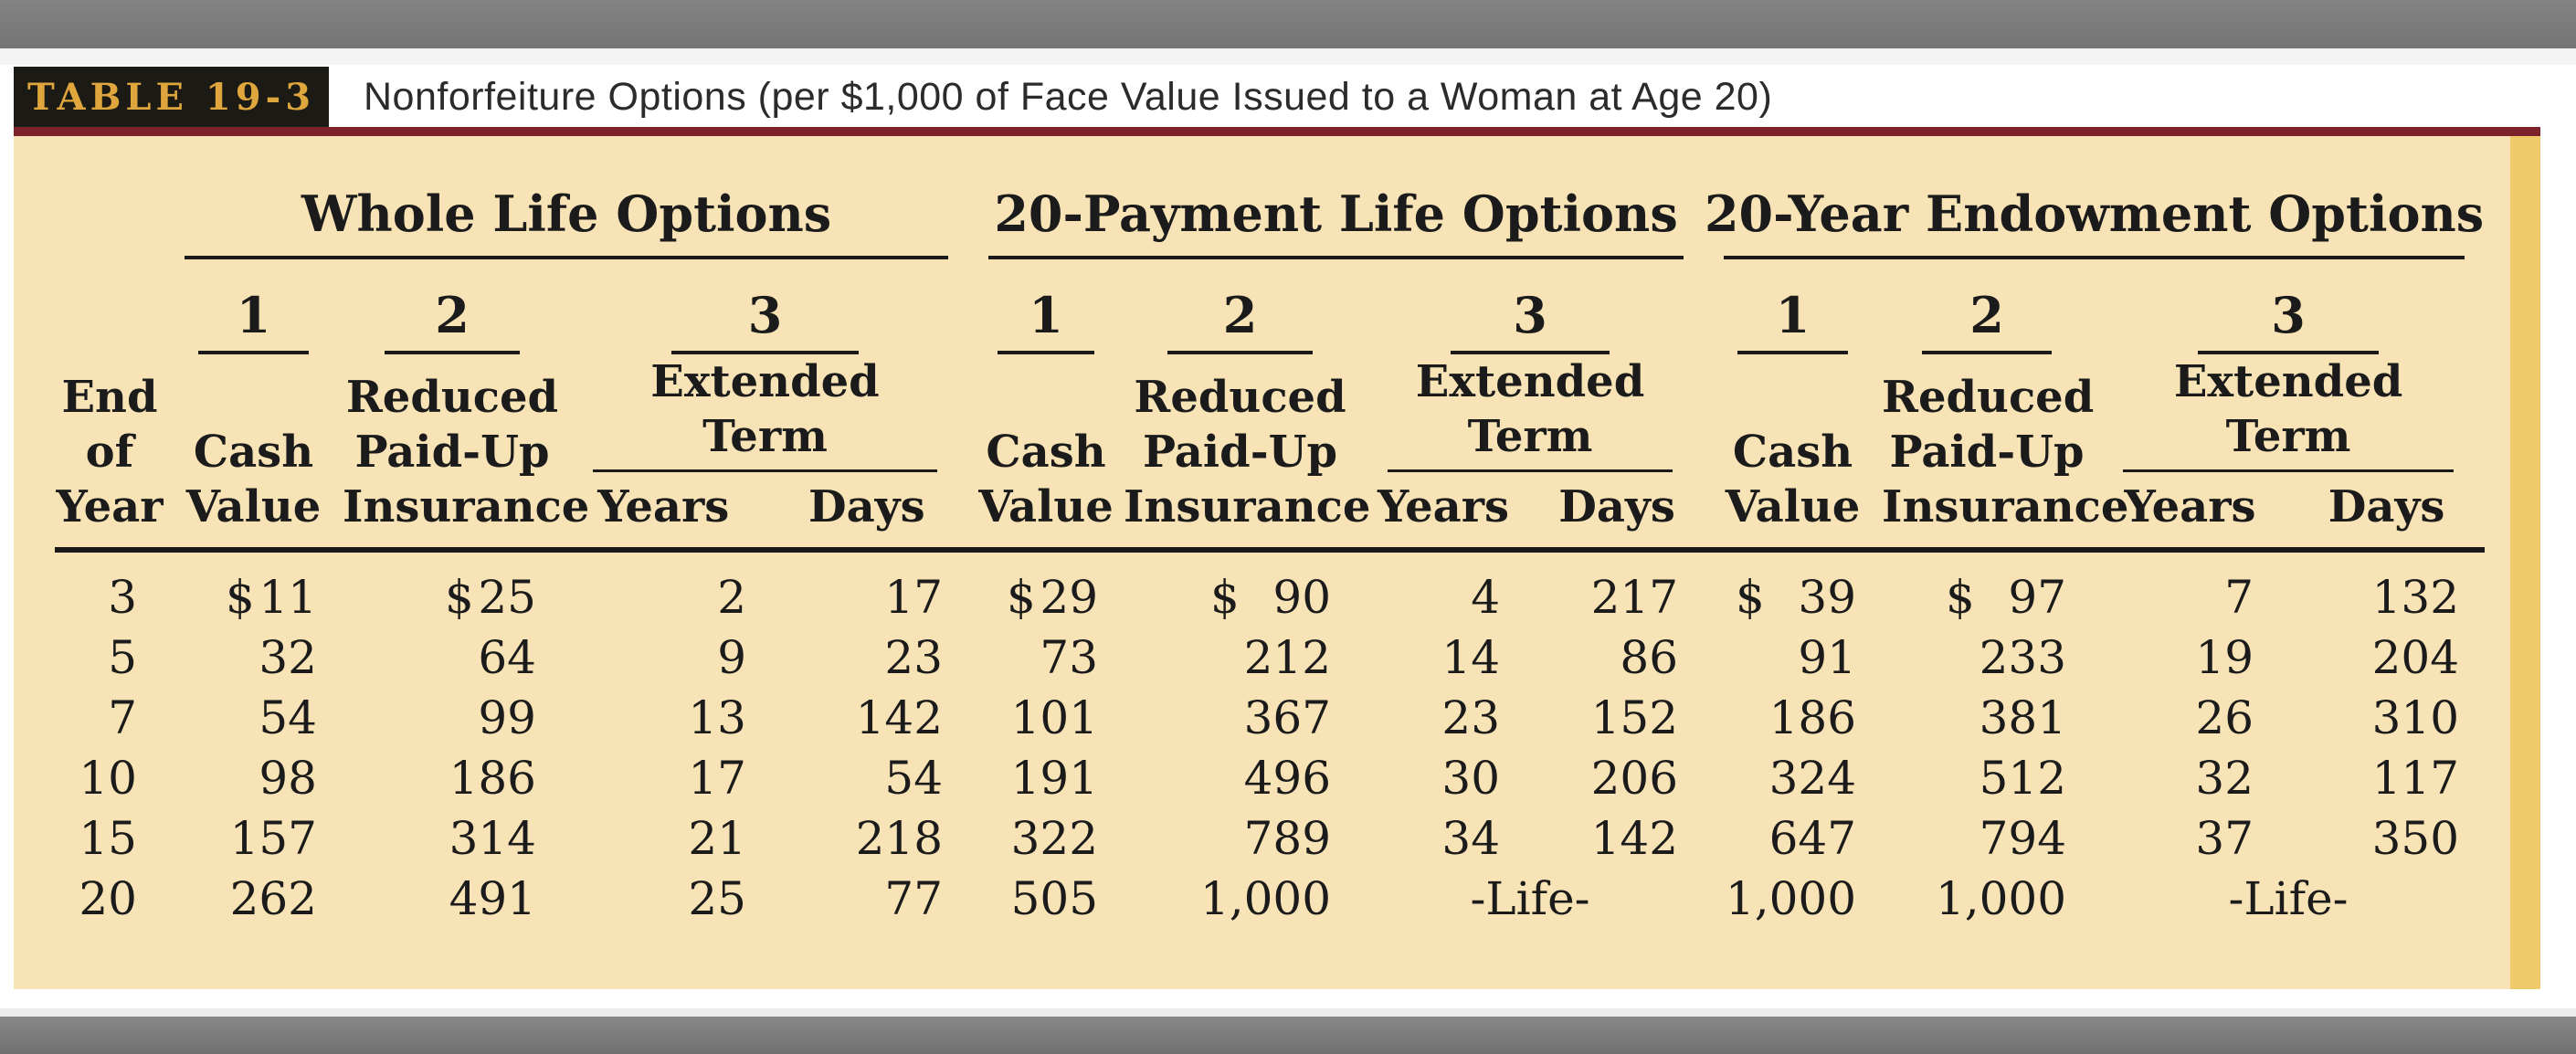  Describe the element at coordinates (1796, 598) in the screenshot. I see `cell-value: $39` at that location.